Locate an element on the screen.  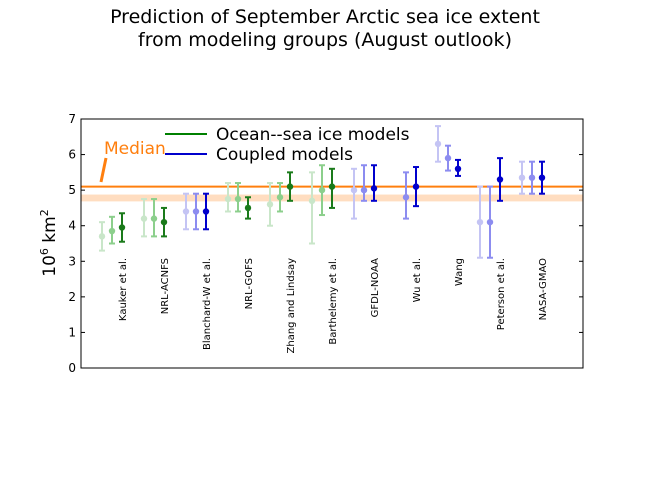
y-axis-label: 106 km2 is located at coordinates (49, 242).